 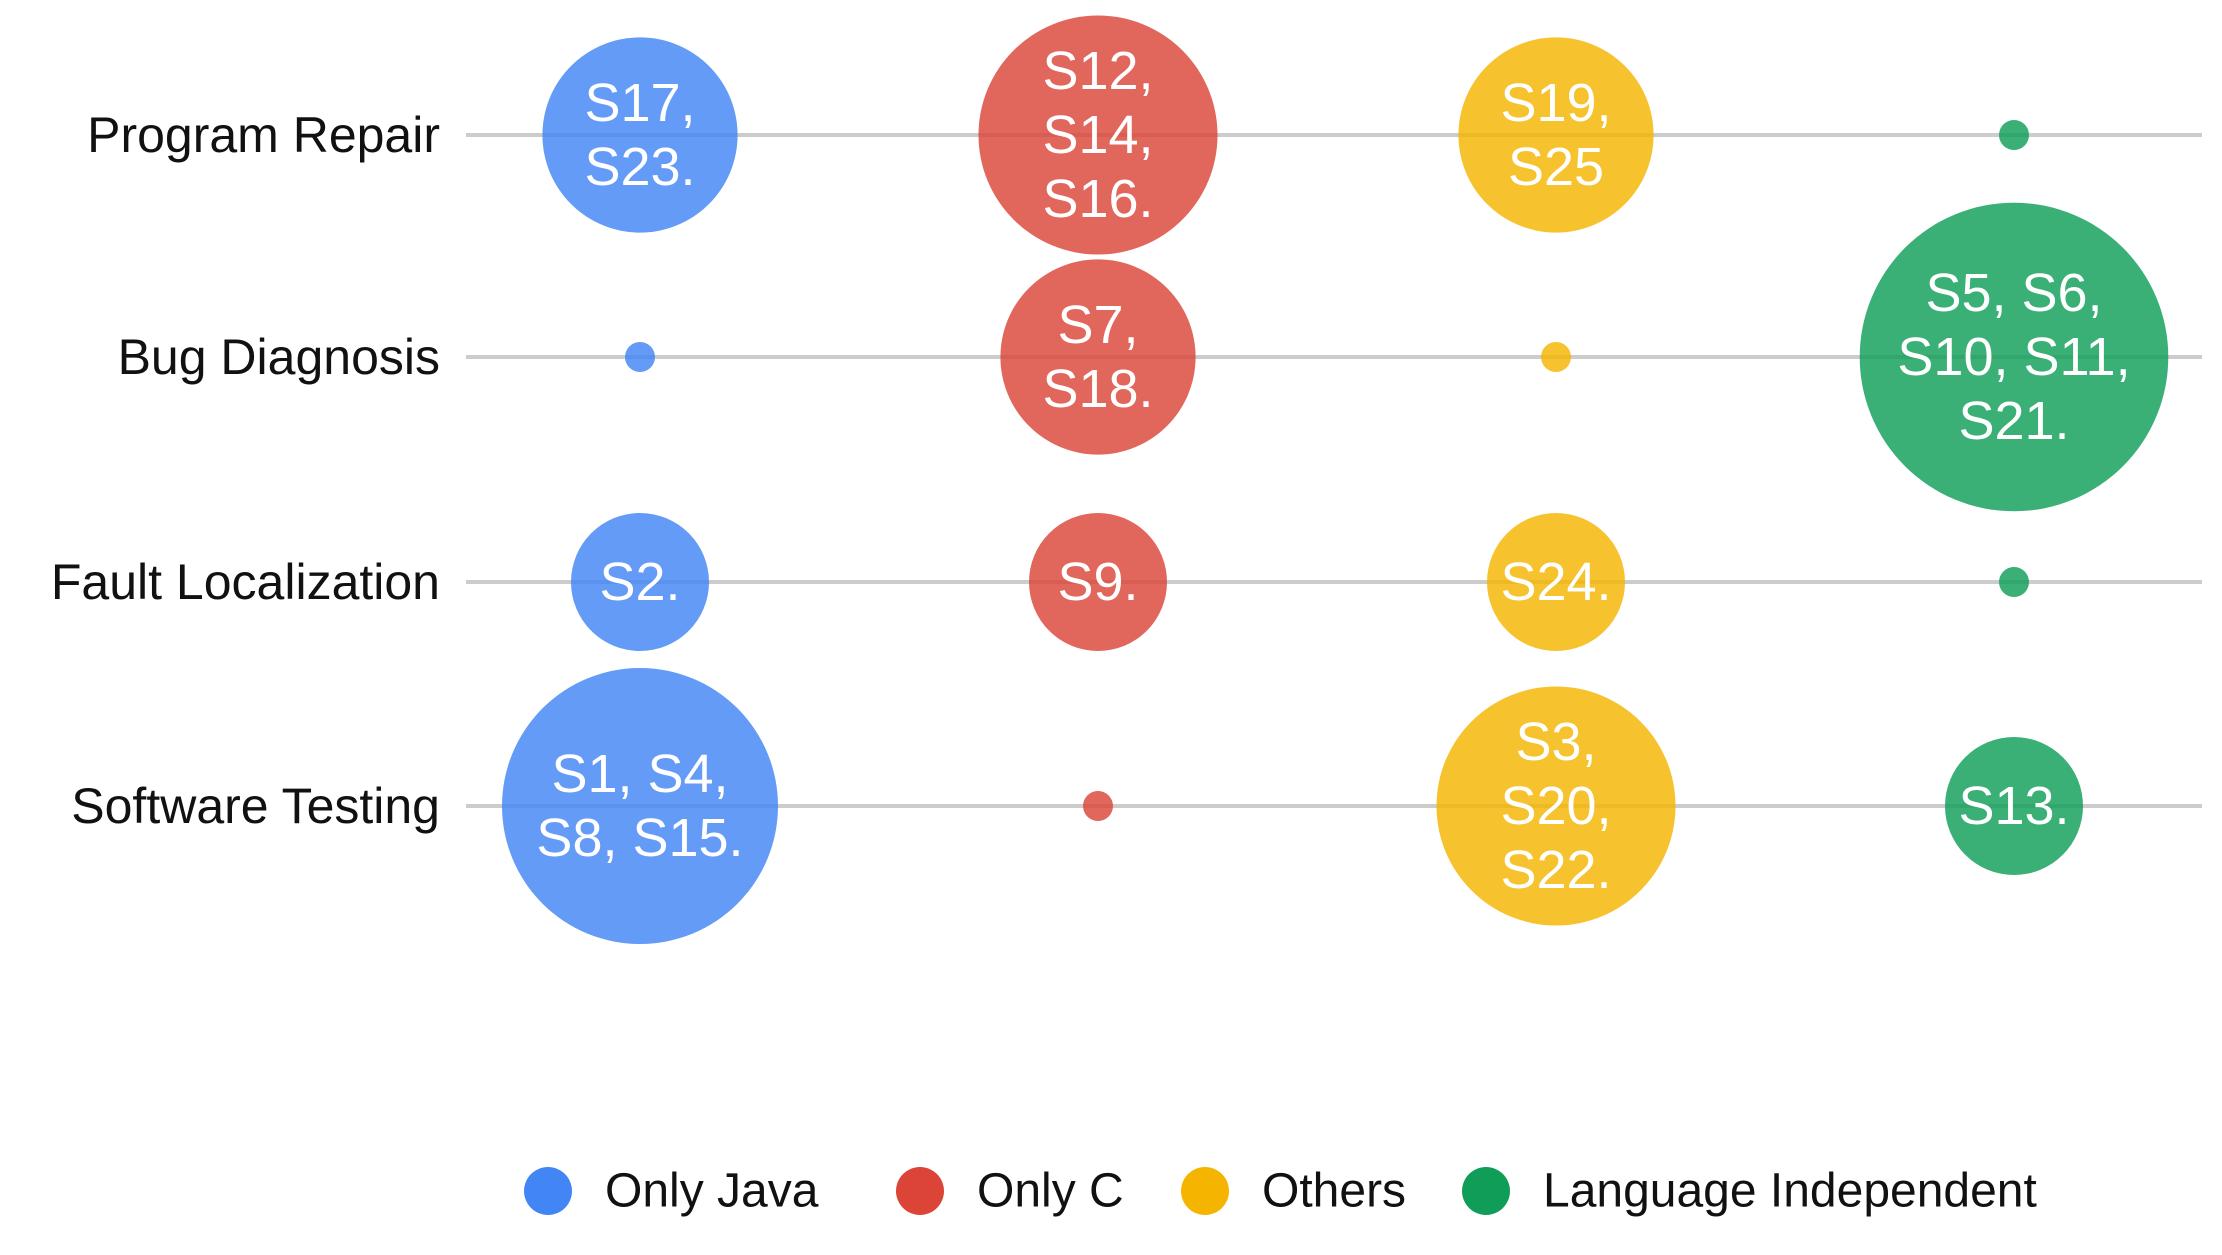 I want to click on bubble-label: S8, S15., so click(x=639, y=838).